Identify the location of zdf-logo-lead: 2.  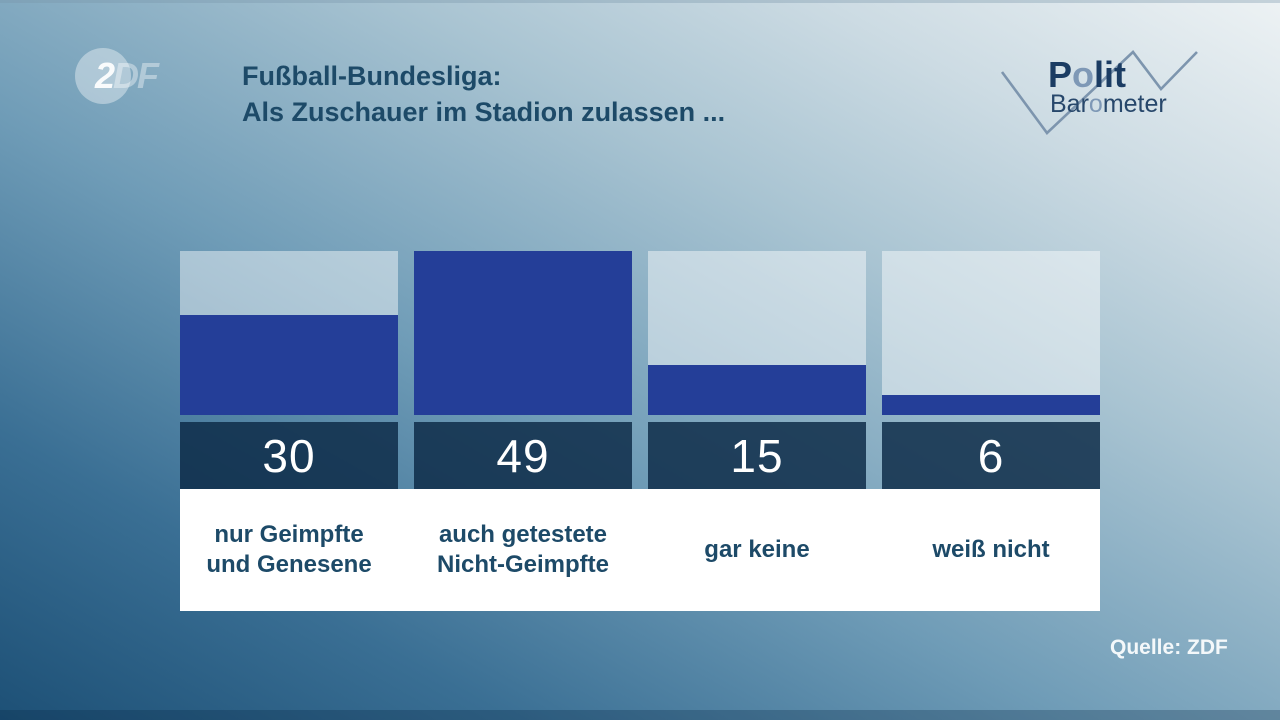
(105, 75).